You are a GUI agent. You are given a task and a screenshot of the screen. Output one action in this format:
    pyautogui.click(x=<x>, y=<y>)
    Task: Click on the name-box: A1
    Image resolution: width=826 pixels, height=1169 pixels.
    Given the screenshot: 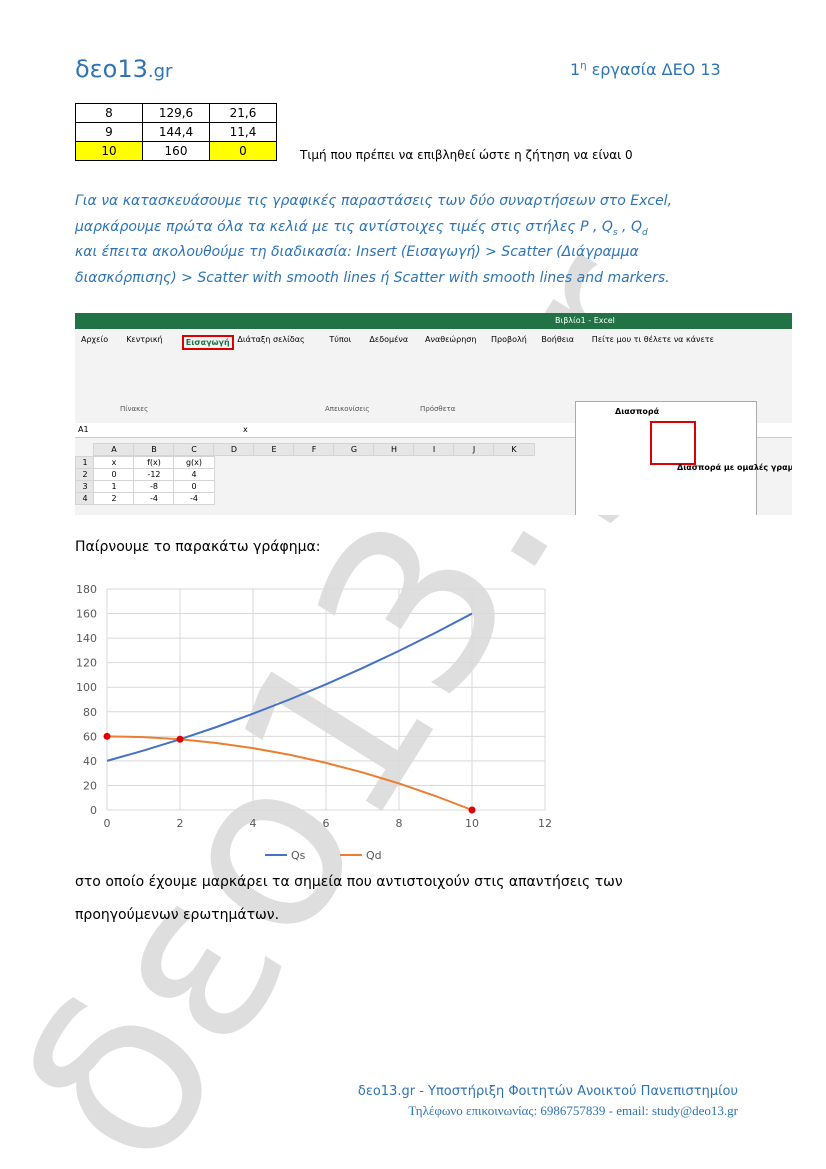 What is the action you would take?
    pyautogui.click(x=83, y=429)
    